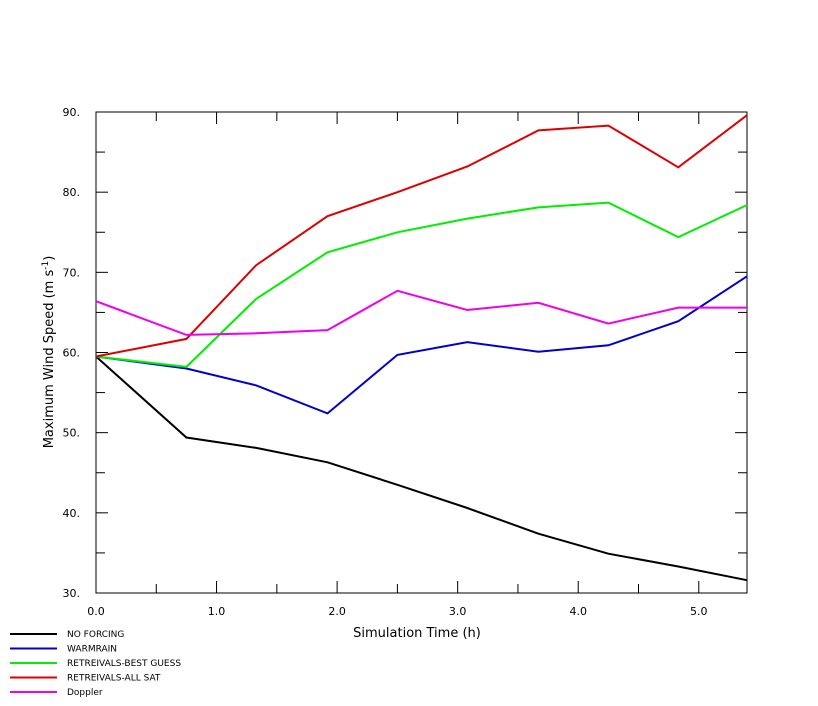 Image resolution: width=818 pixels, height=706 pixels. I want to click on x-tick-label: 0.0, so click(96, 611).